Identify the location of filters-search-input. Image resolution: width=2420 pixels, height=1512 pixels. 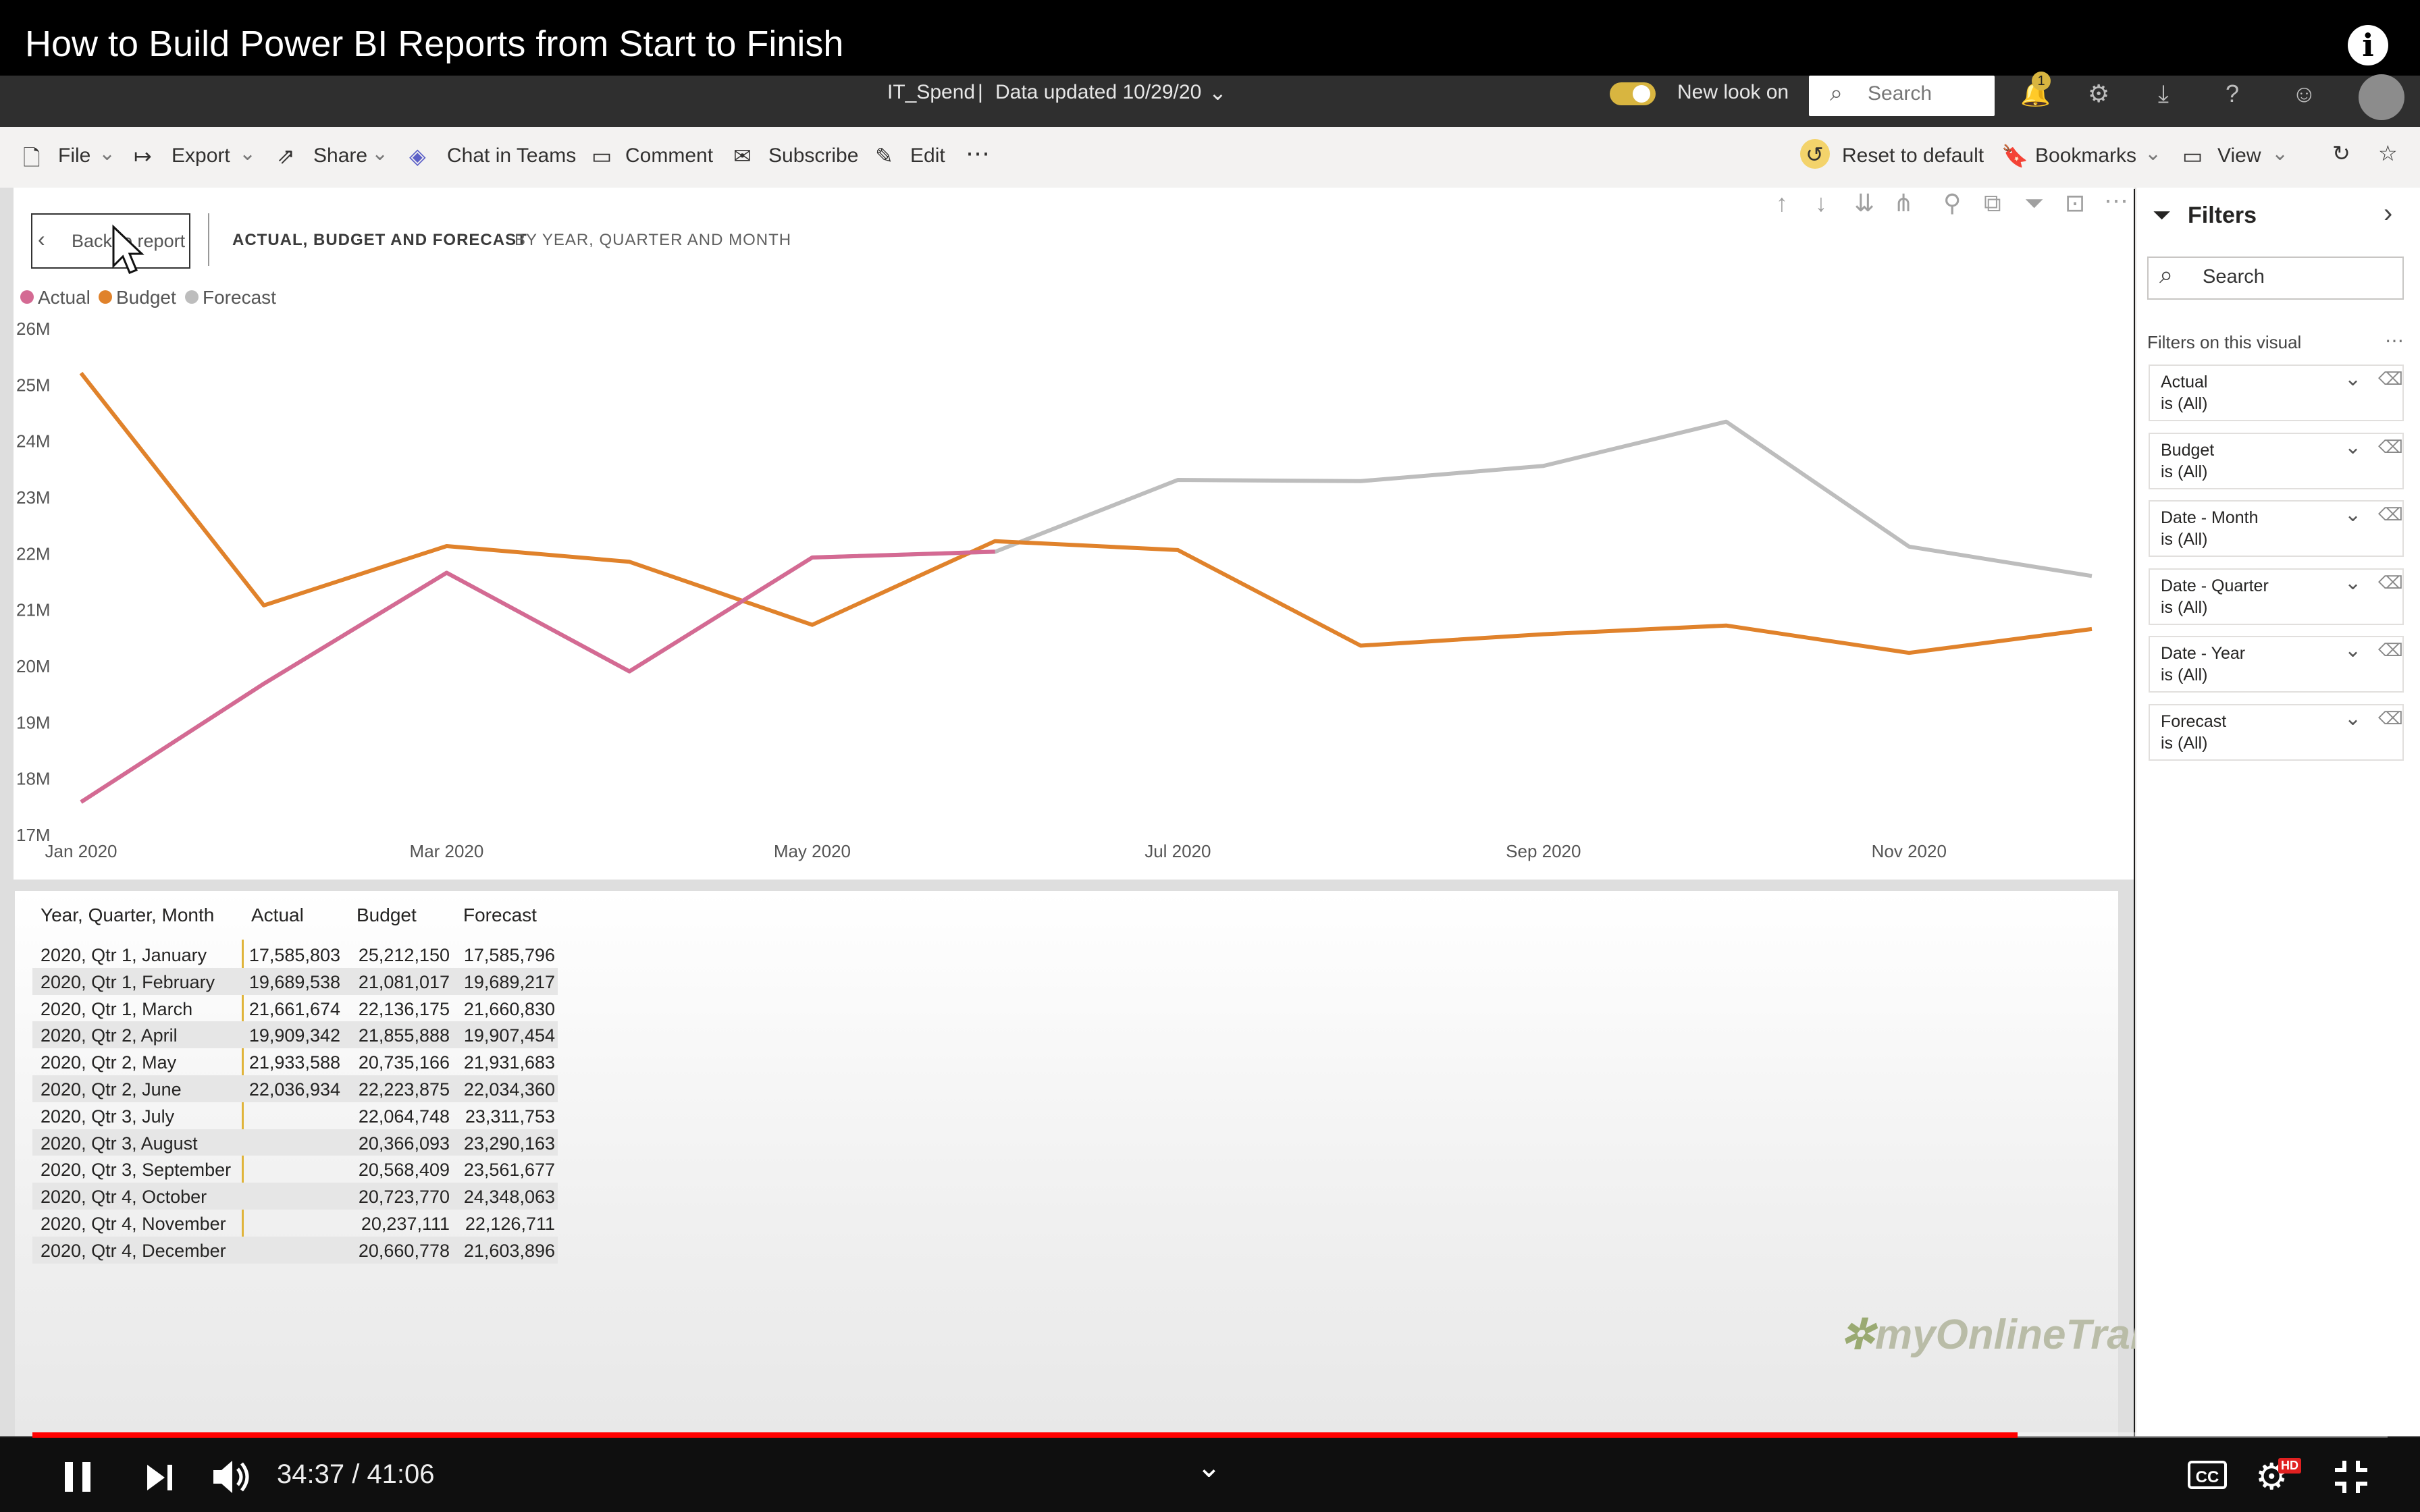
(2275, 278).